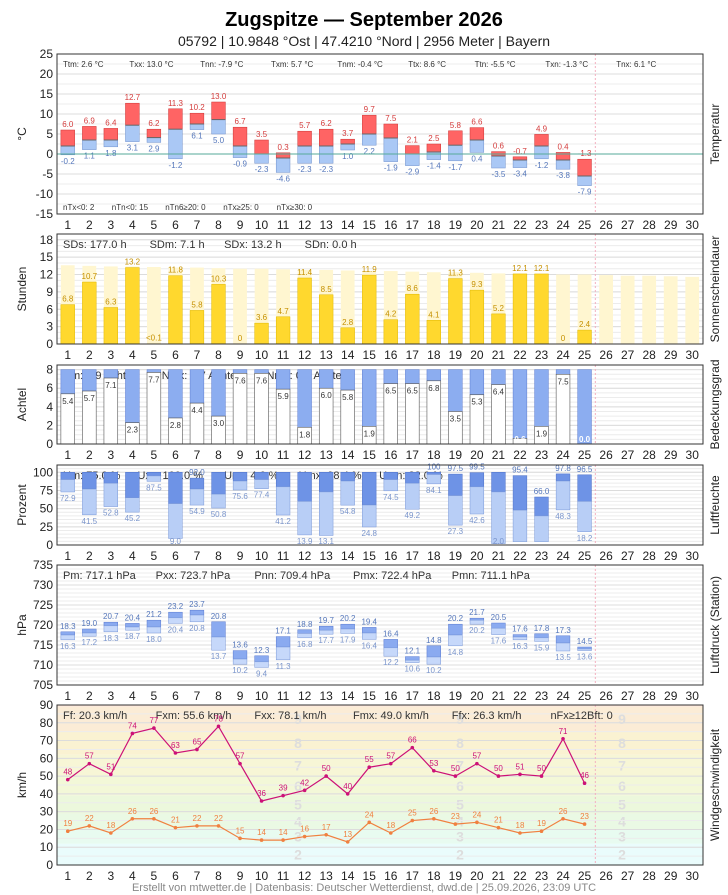  I want to click on wind-label: 39, so click(283, 788).